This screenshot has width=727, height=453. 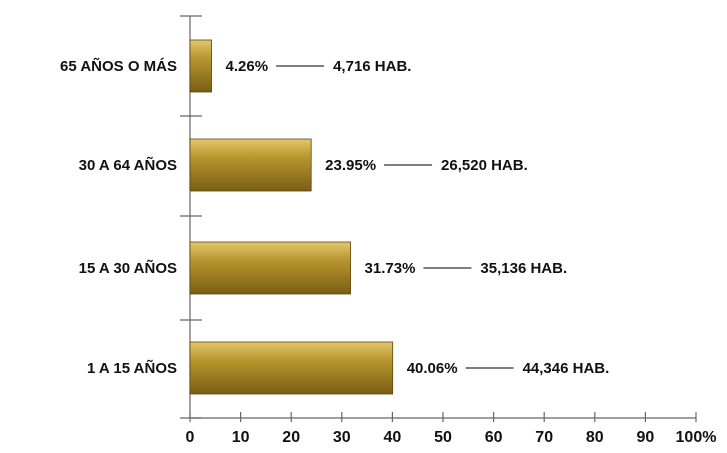 I want to click on population-label: 4,716 HAB., so click(x=372, y=66).